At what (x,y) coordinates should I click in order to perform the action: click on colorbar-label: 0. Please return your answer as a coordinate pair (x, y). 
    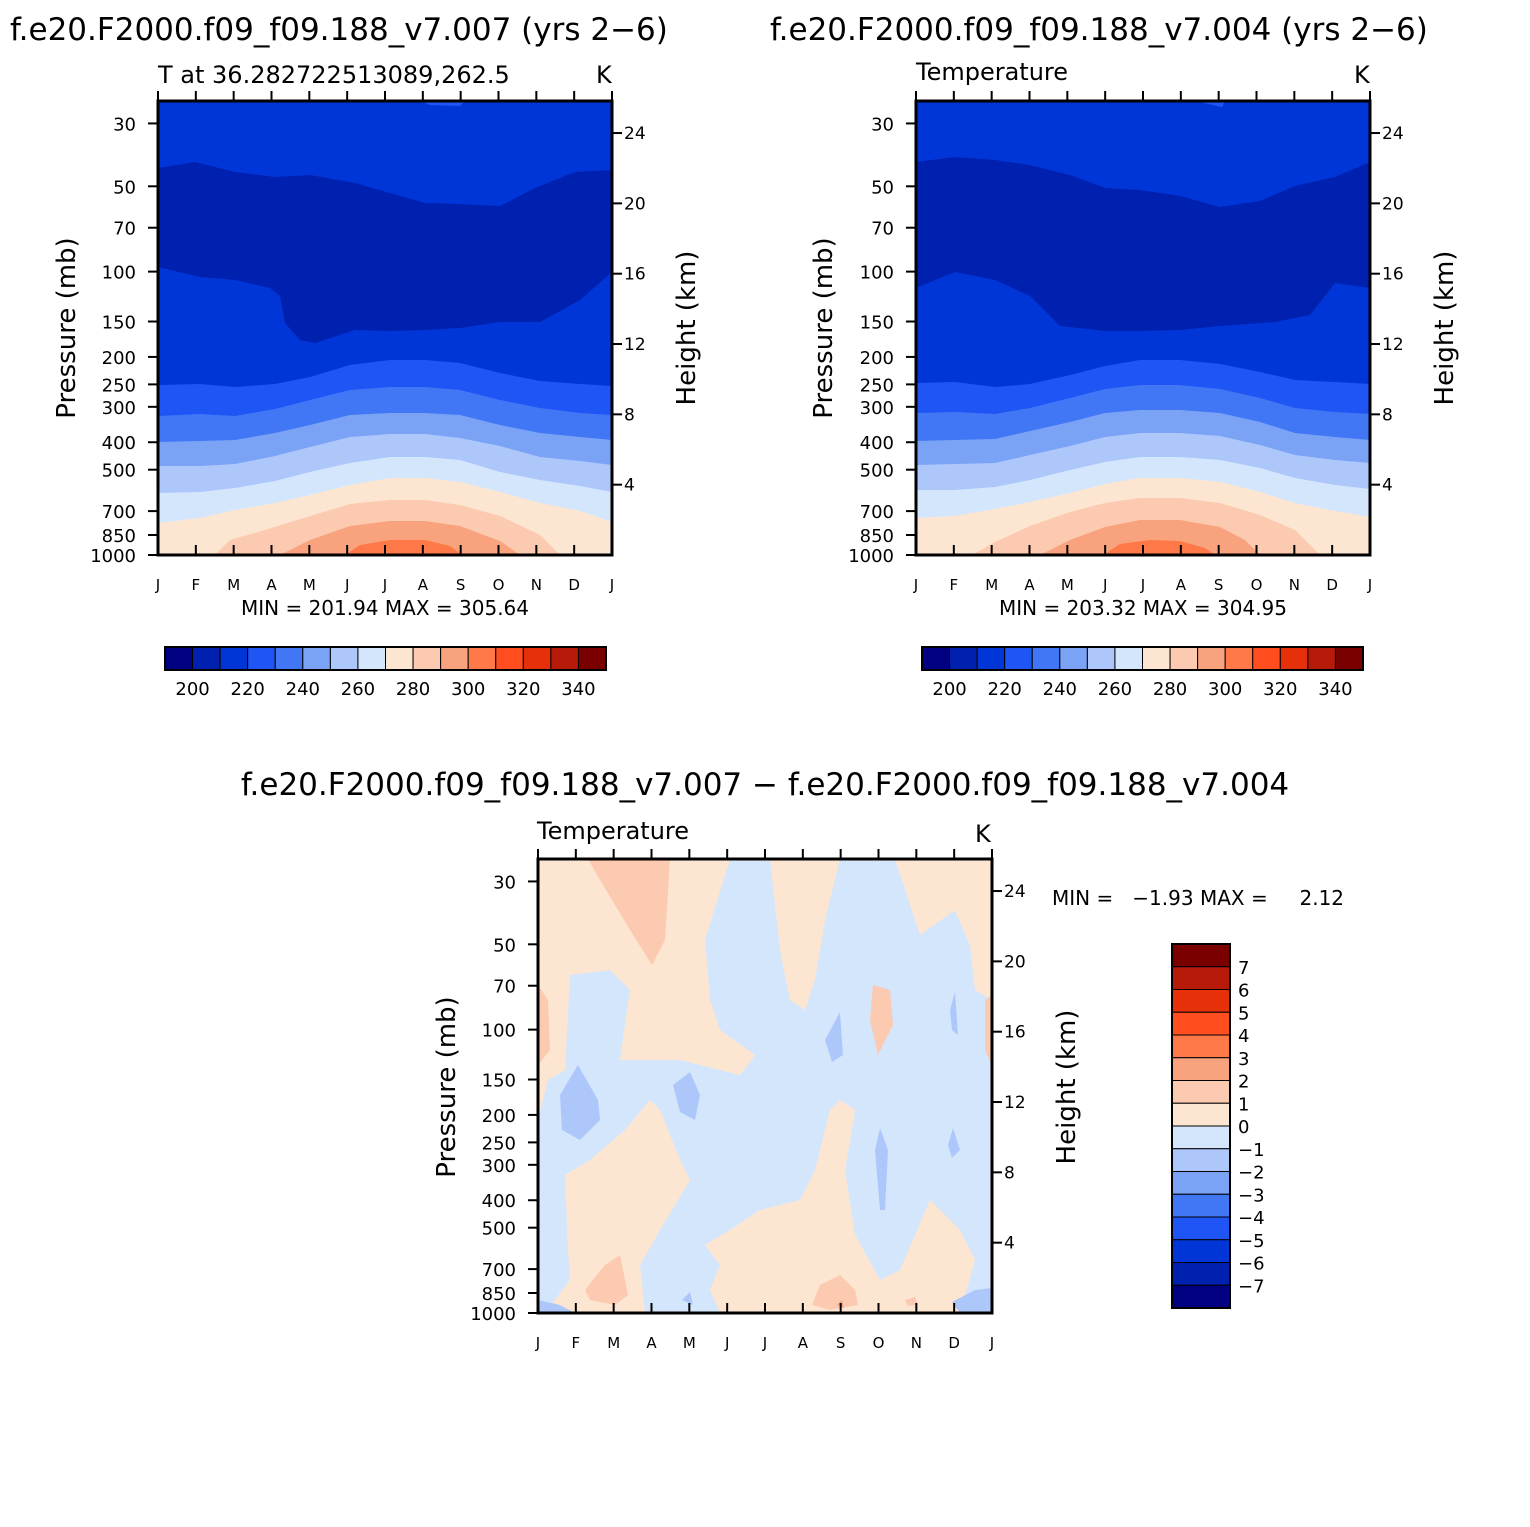
    Looking at the image, I should click on (1243, 1127).